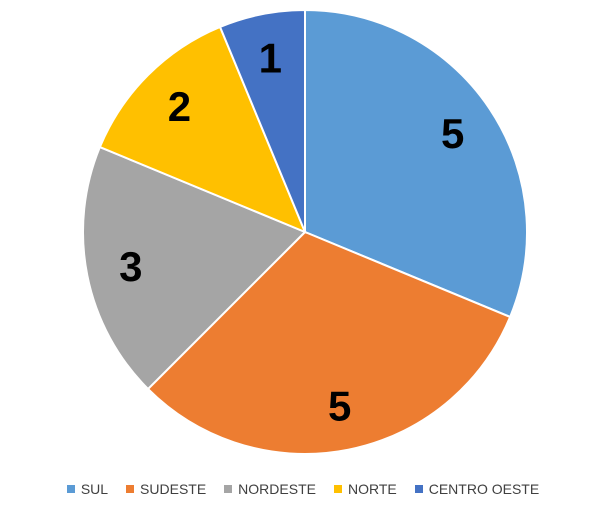 The width and height of the screenshot is (606, 508). Describe the element at coordinates (94, 489) in the screenshot. I see `legend-label: SUL` at that location.